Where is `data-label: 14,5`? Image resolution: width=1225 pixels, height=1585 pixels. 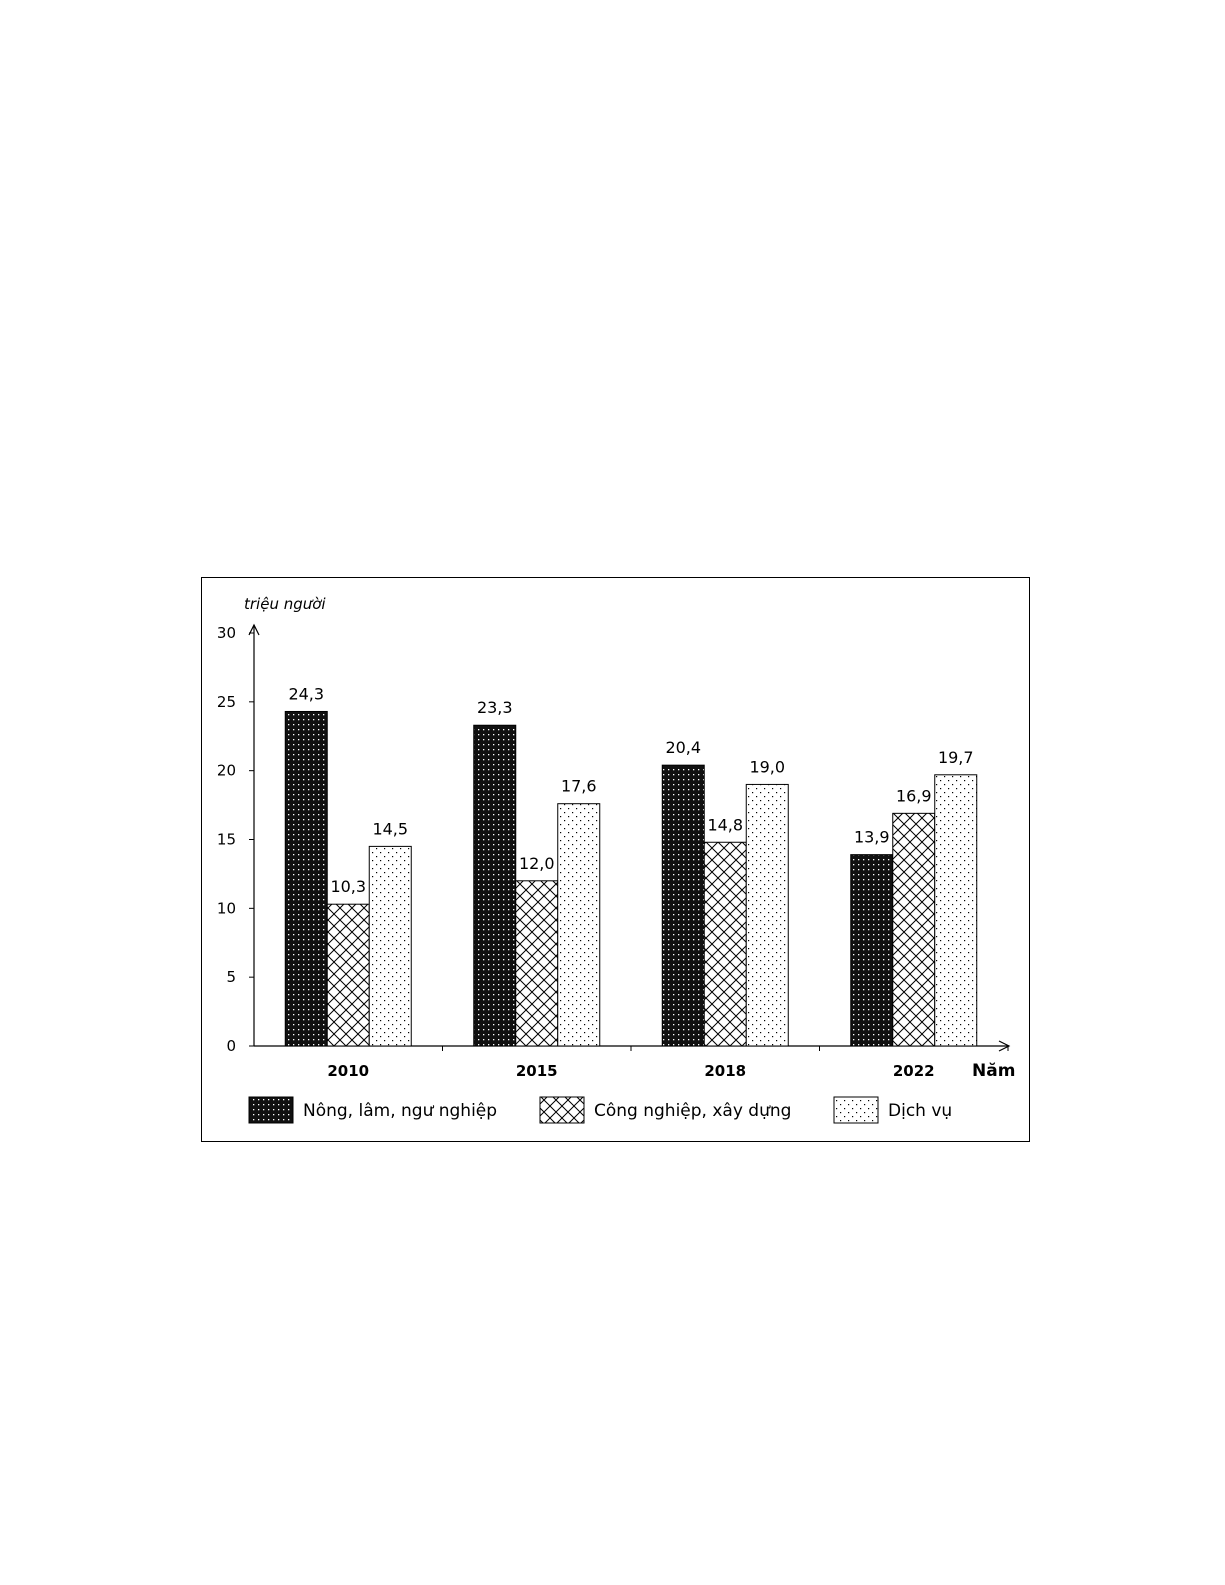 data-label: 14,5 is located at coordinates (390, 828).